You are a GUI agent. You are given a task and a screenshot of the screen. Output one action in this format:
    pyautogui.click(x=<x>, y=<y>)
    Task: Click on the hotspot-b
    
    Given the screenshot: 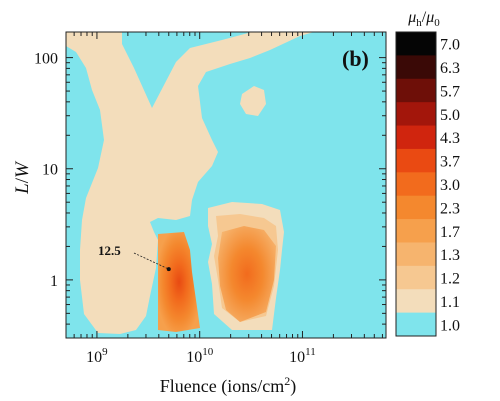 What is the action you would take?
    pyautogui.click(x=247, y=274)
    